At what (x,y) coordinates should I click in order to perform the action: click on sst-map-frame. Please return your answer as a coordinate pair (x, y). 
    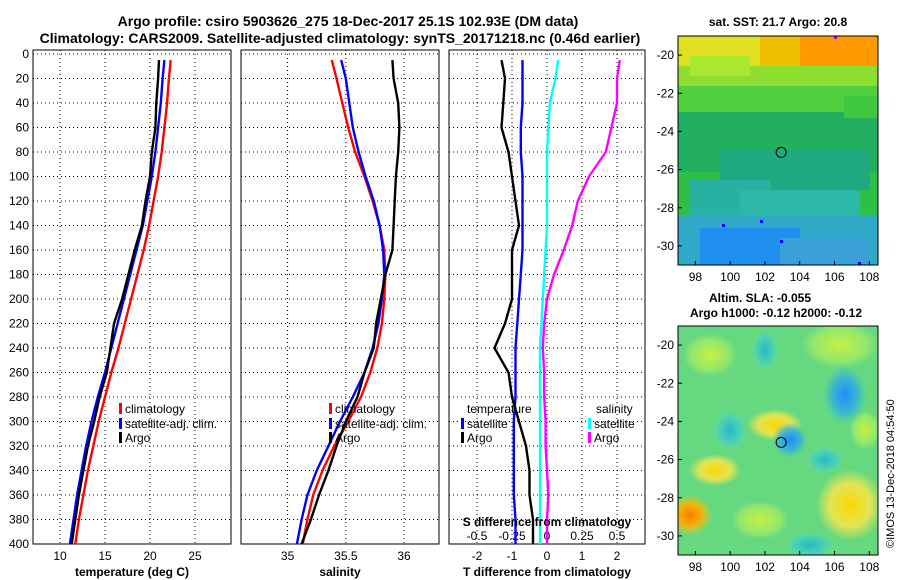
    Looking at the image, I should click on (778, 150).